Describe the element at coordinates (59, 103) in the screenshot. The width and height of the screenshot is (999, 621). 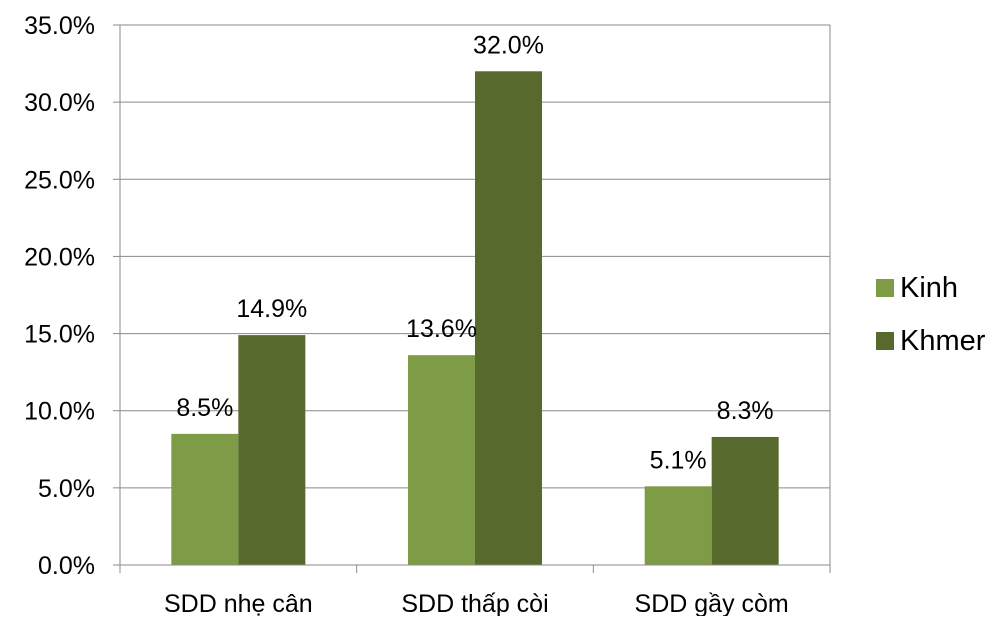
I see `y-tick-label: 30.0%` at that location.